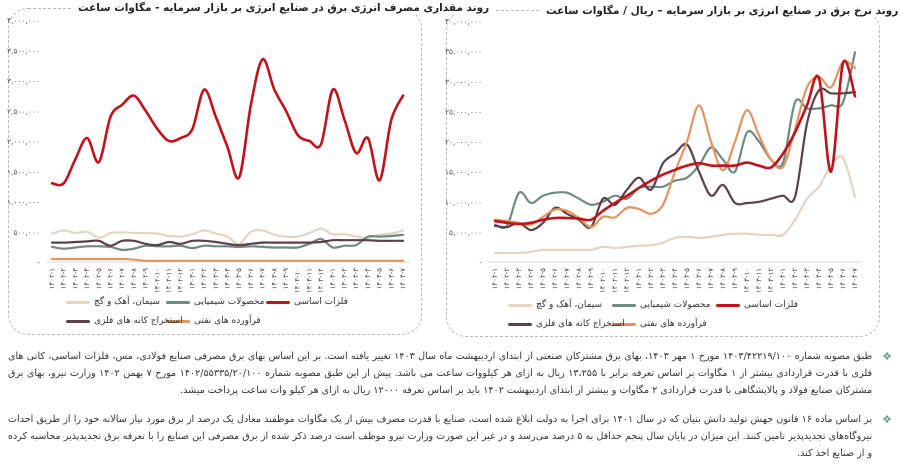 This screenshot has width=900, height=474. I want to click on y-tick-label: ۴۰,۰۰۰,۰۰۰, so click(463, 21).